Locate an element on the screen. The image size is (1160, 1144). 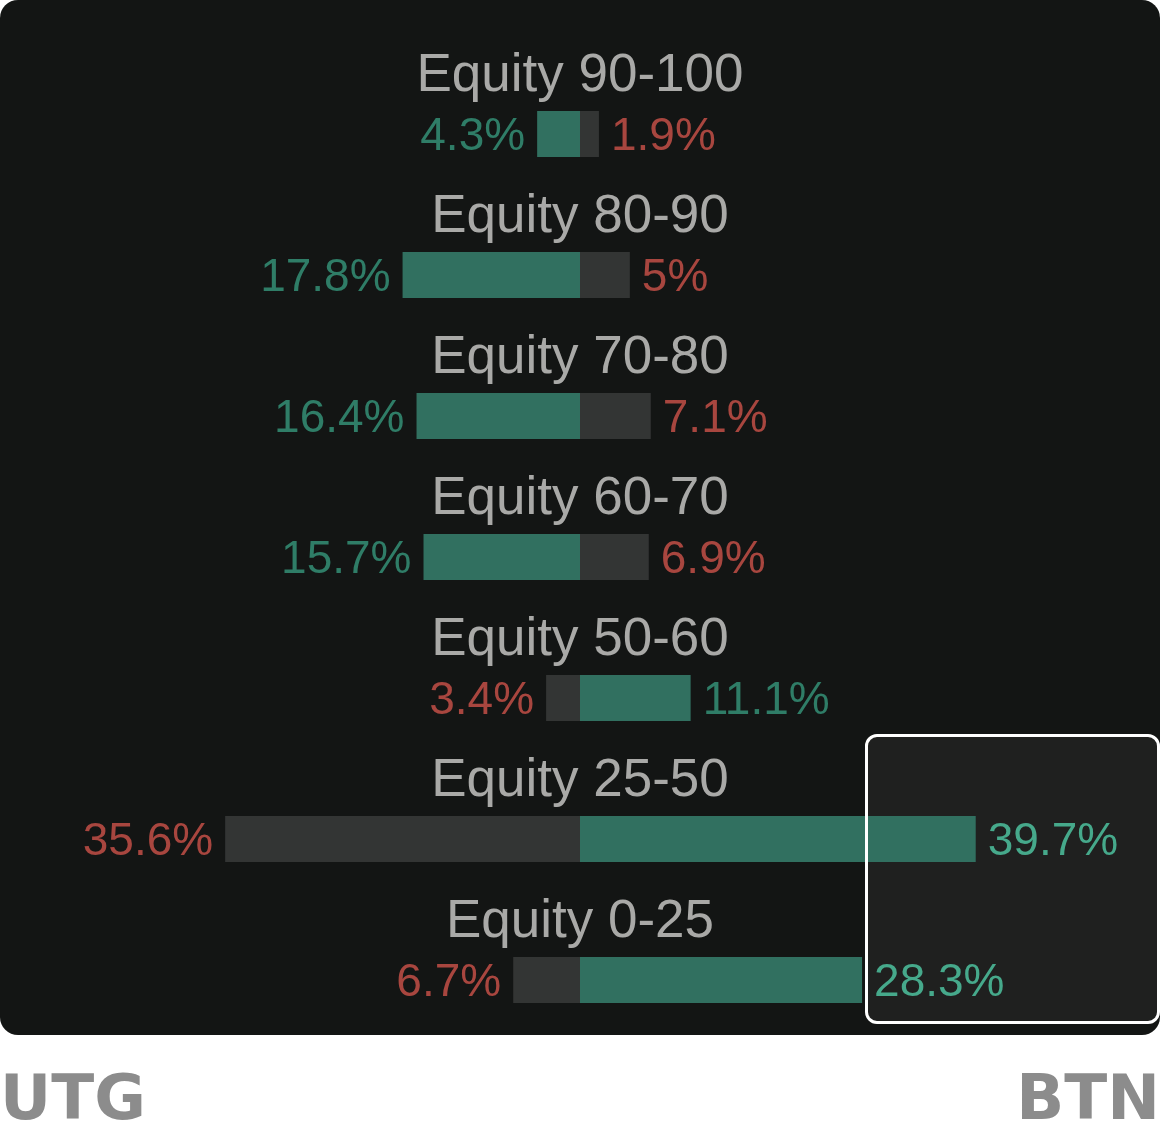
y-tick-label: Equity 25-50 is located at coordinates (580, 777).